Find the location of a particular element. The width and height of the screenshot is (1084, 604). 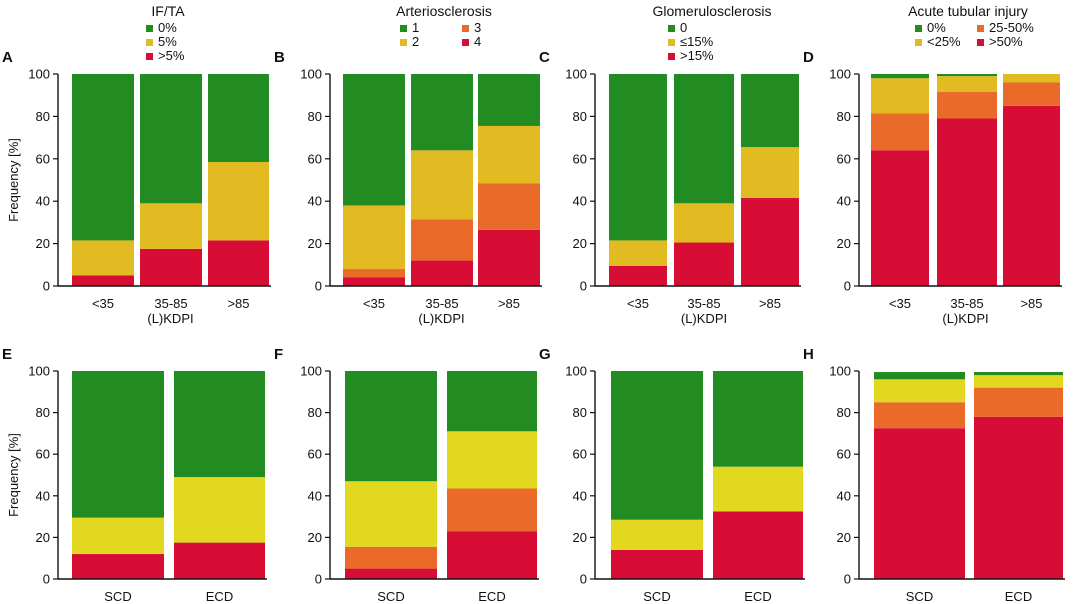

legend: 0% 25-50% <25% >50% is located at coordinates (974, 34).